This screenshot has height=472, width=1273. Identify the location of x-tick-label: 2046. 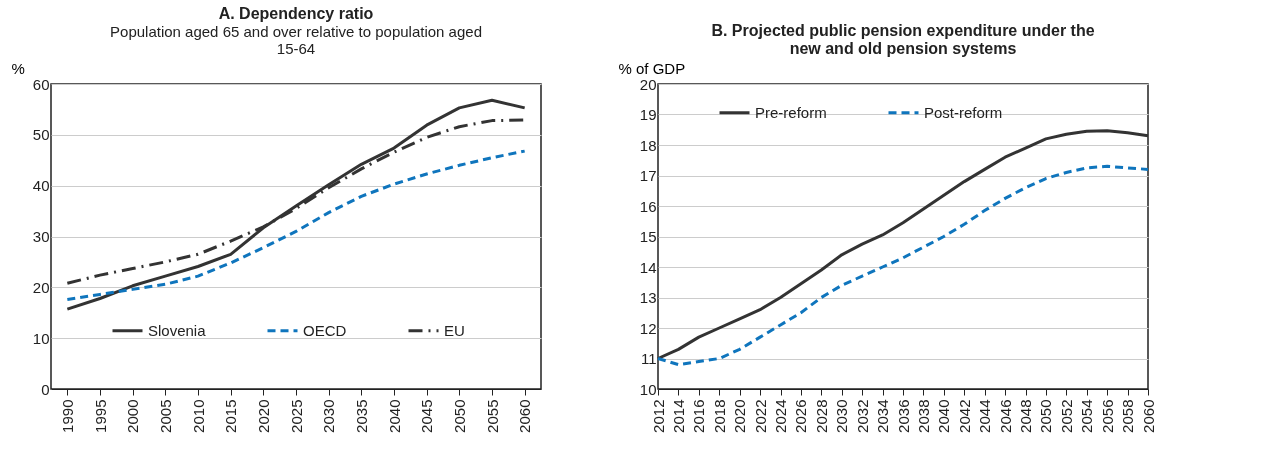
(1005, 416).